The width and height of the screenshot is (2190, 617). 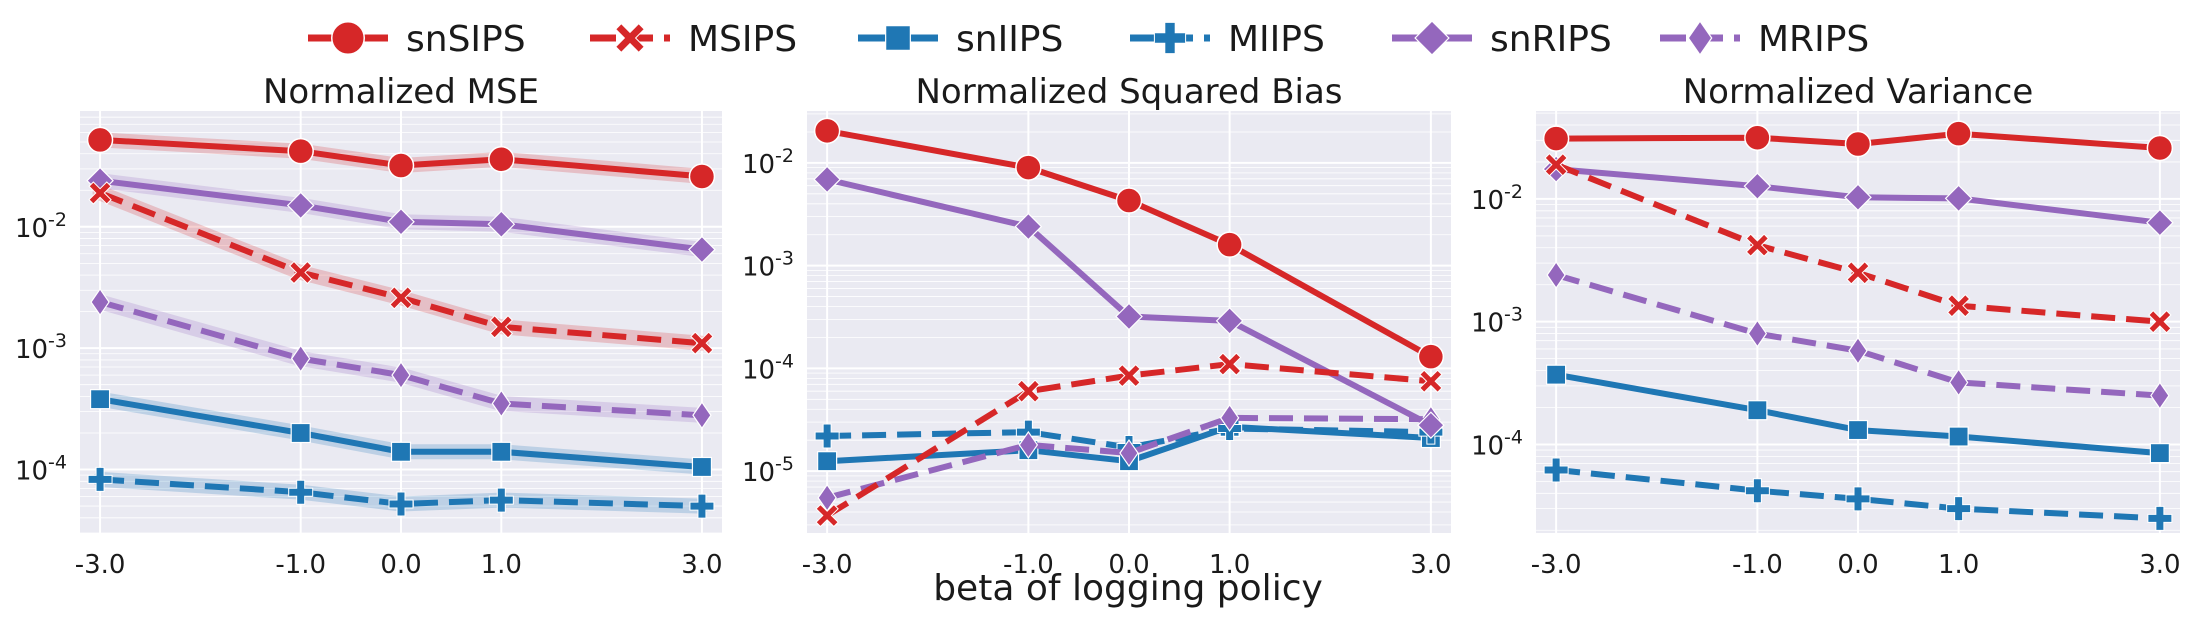 I want to click on series-sniips, so click(x=401, y=433).